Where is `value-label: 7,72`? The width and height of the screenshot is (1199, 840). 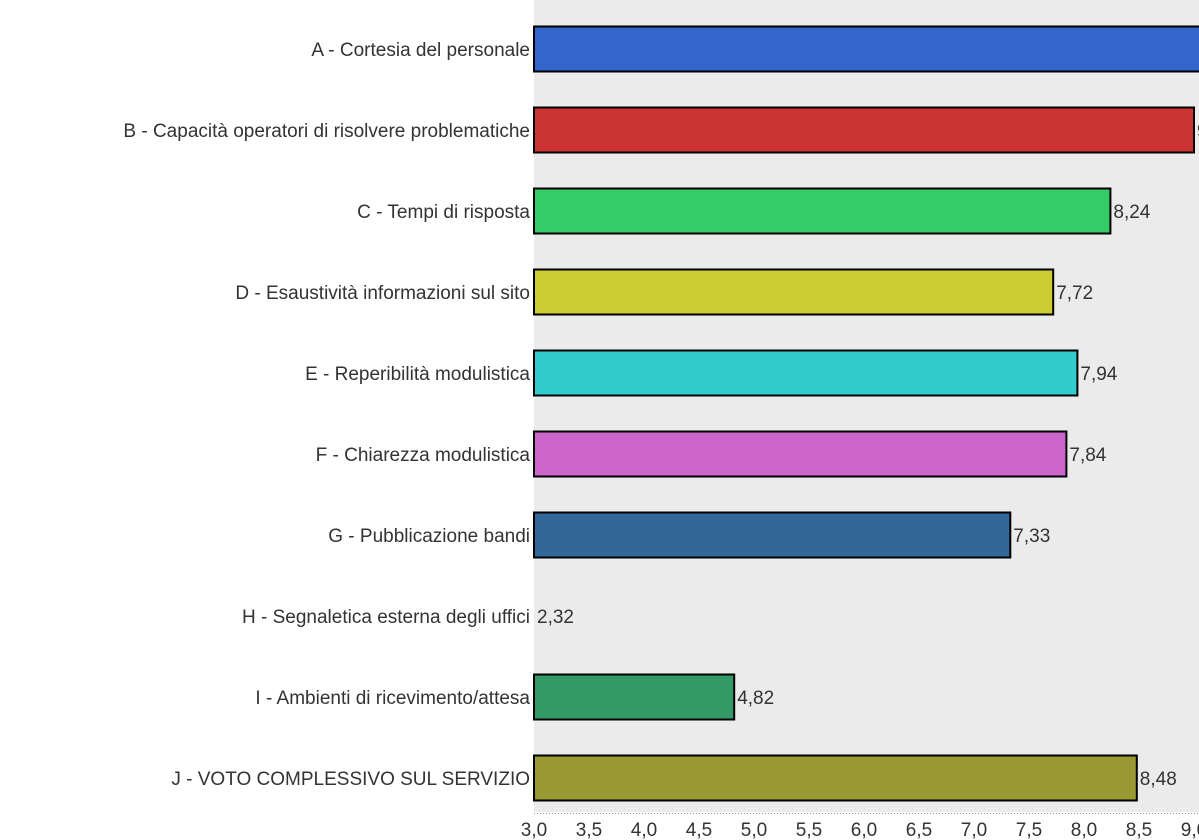
value-label: 7,72 is located at coordinates (1074, 293).